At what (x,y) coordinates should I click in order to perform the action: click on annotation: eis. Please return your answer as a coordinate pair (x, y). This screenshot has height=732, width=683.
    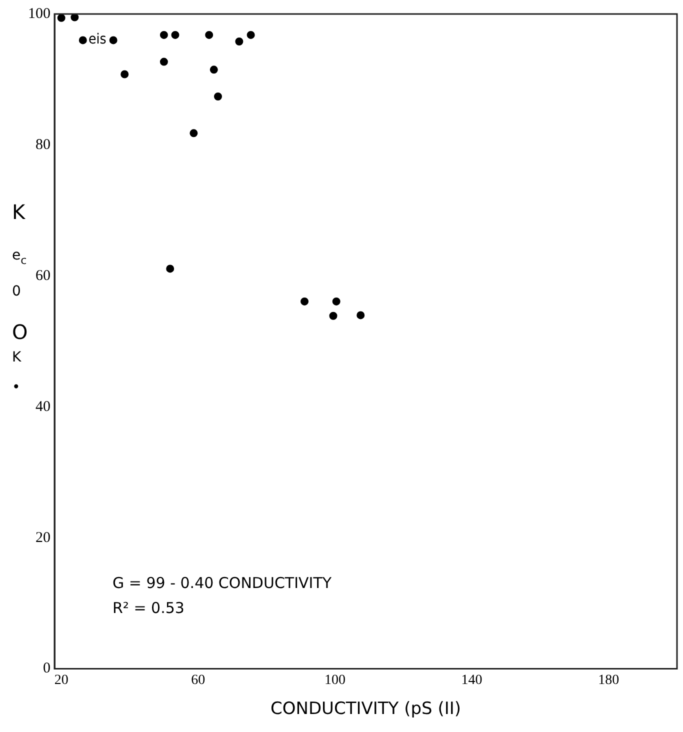
    Looking at the image, I should click on (97, 40).